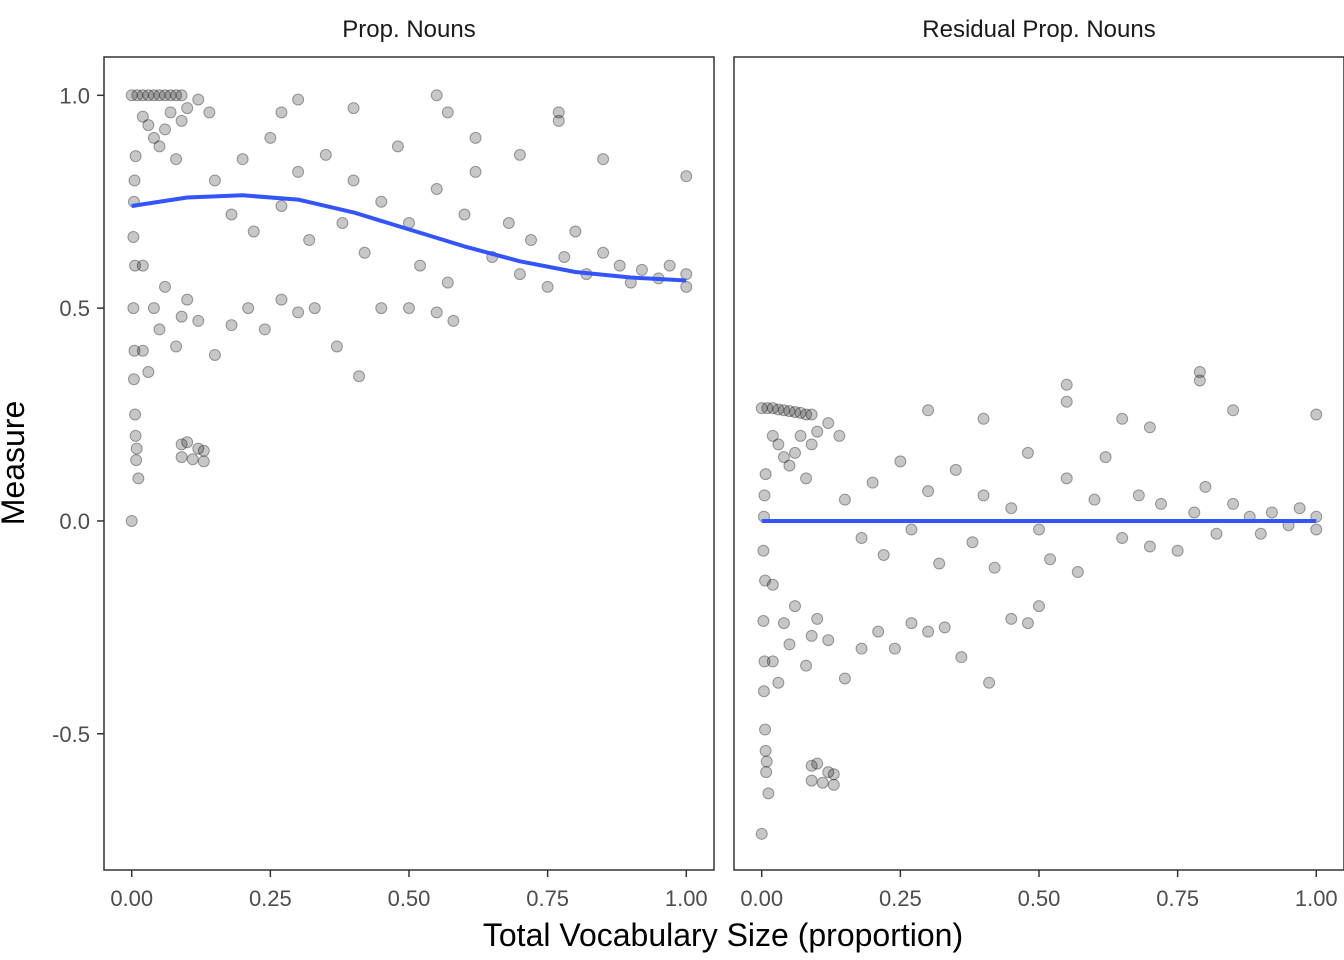 This screenshot has height=960, width=1344. I want to click on x-axis-title: Total Vocabulary Size (proportion), so click(723, 935).